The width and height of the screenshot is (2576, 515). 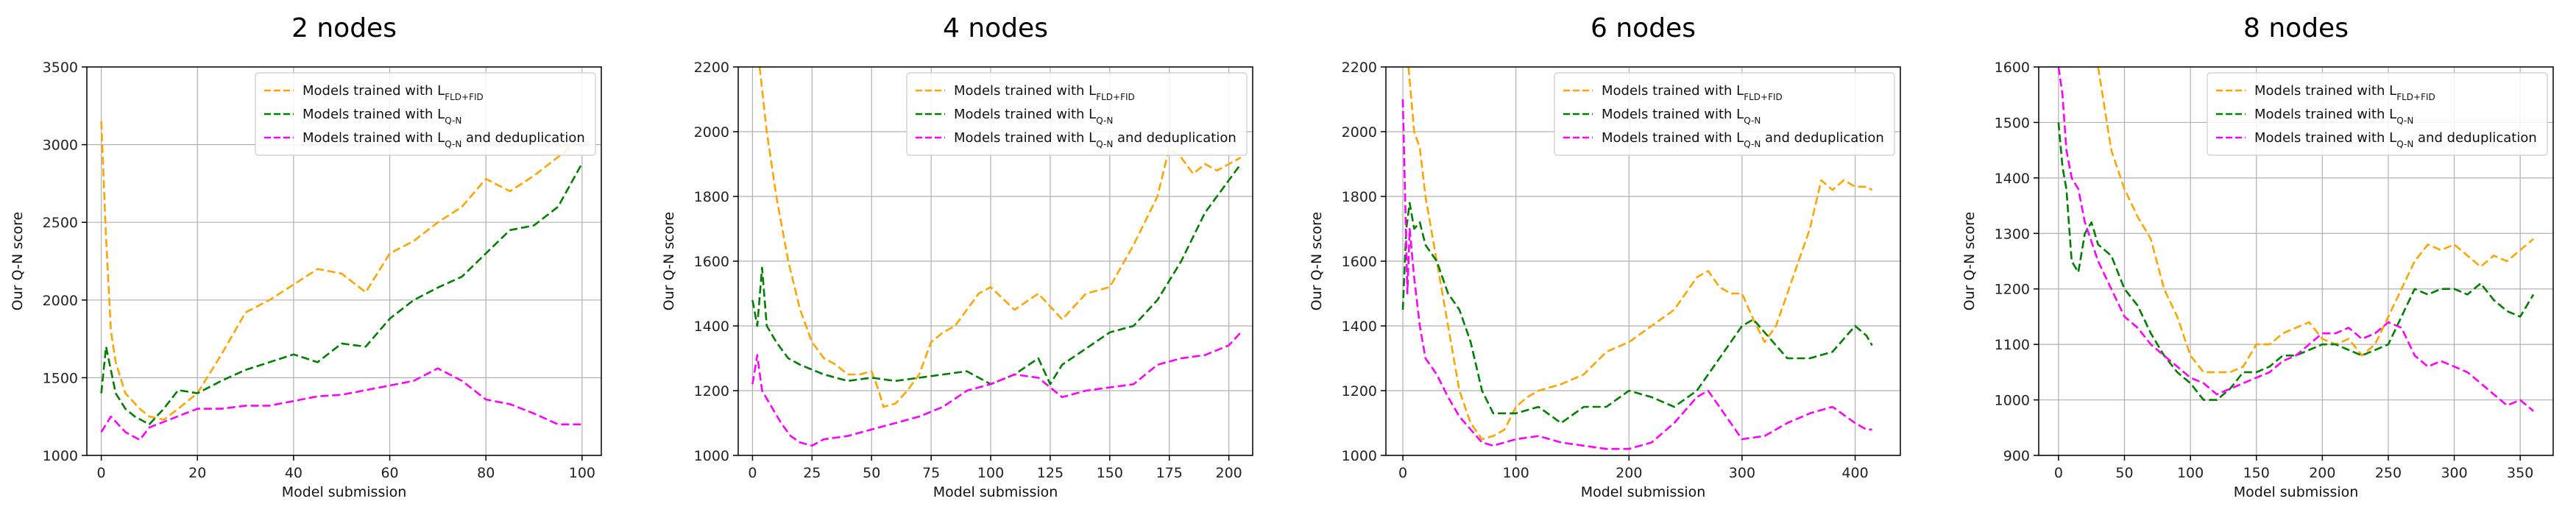 What do you see at coordinates (1169, 473) in the screenshot?
I see `x-tick-label: 175` at bounding box center [1169, 473].